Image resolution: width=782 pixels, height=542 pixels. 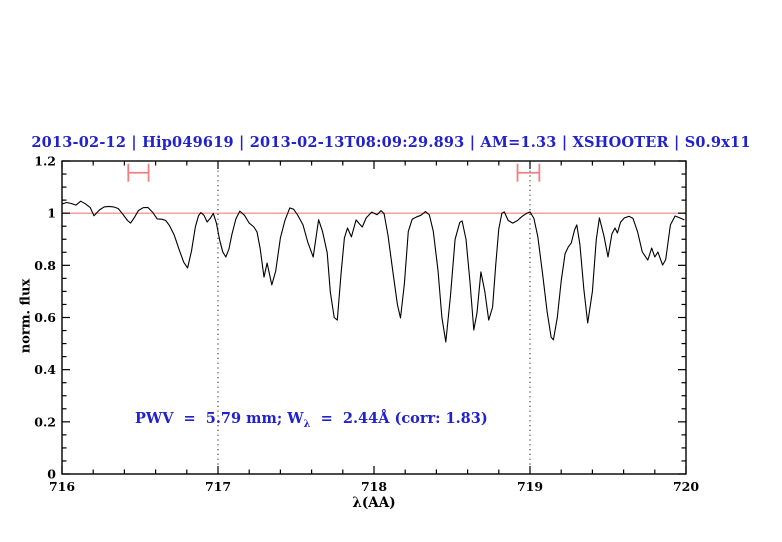 I want to click on lambda-subscript: λ, so click(x=307, y=424).